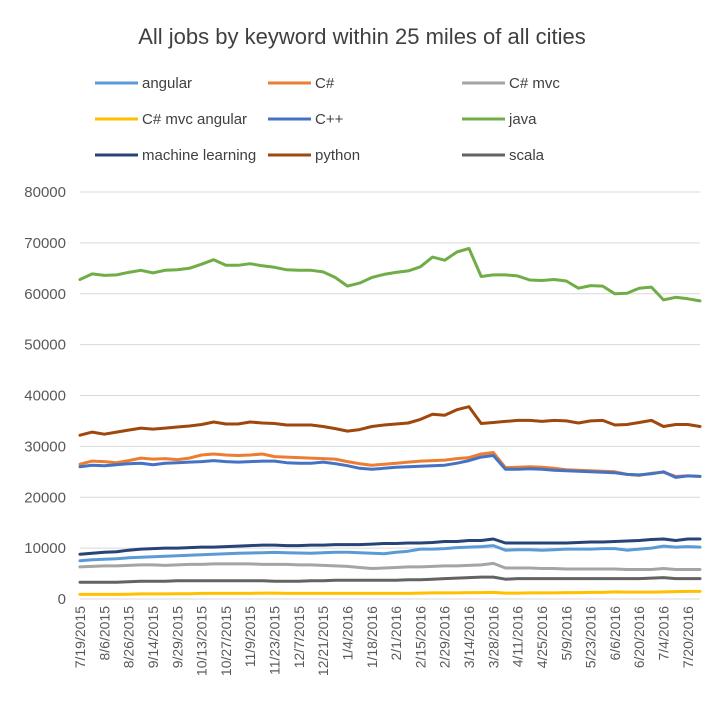 This screenshot has height=715, width=725. What do you see at coordinates (80, 637) in the screenshot?
I see `x-tick-label: 7/19/2015` at bounding box center [80, 637].